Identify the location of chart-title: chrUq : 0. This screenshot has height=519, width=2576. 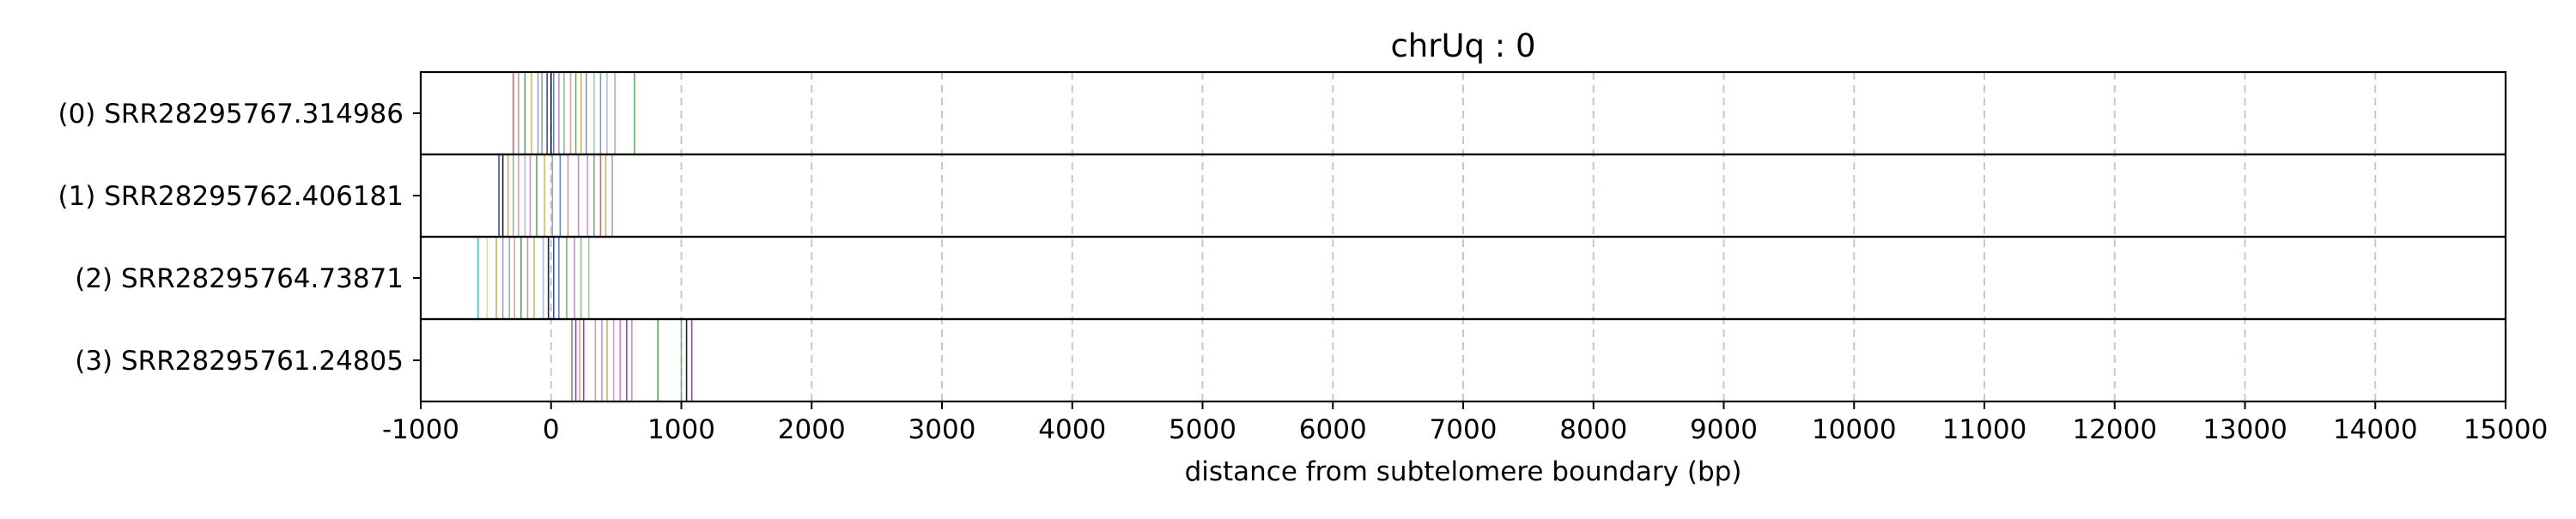
(1462, 45).